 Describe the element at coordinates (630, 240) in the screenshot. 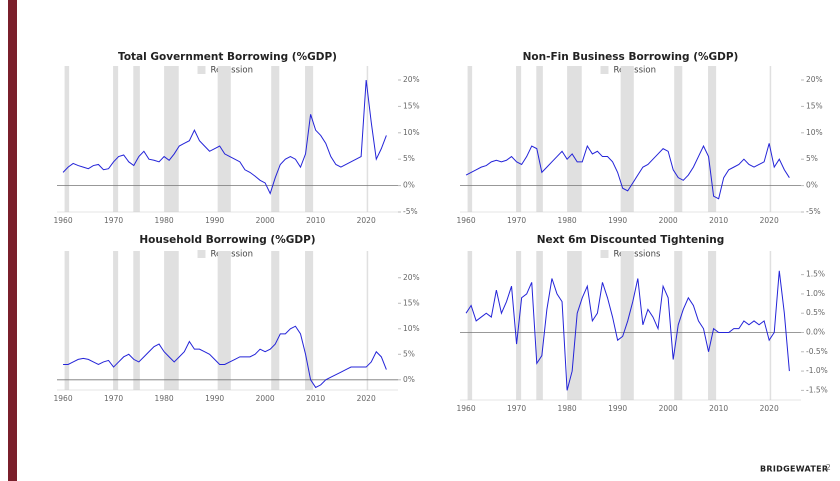

I see `chart-title: Next 6m Discounted Tightening` at that location.